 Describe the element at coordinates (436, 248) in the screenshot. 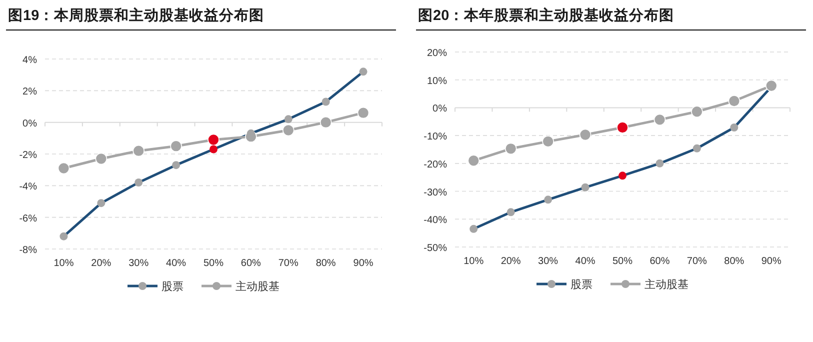

I see `y-tick-label: -50%` at that location.